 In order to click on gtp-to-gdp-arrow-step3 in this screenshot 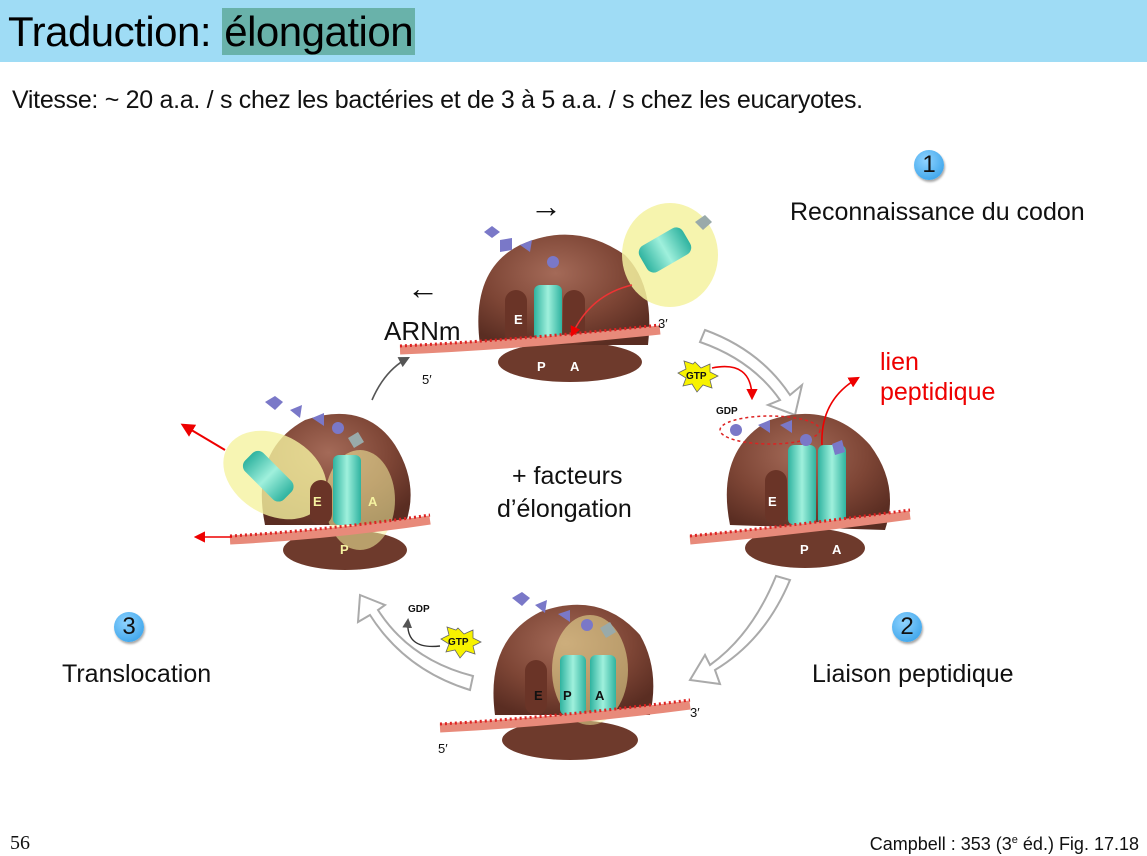, I will do `click(421, 633)`.